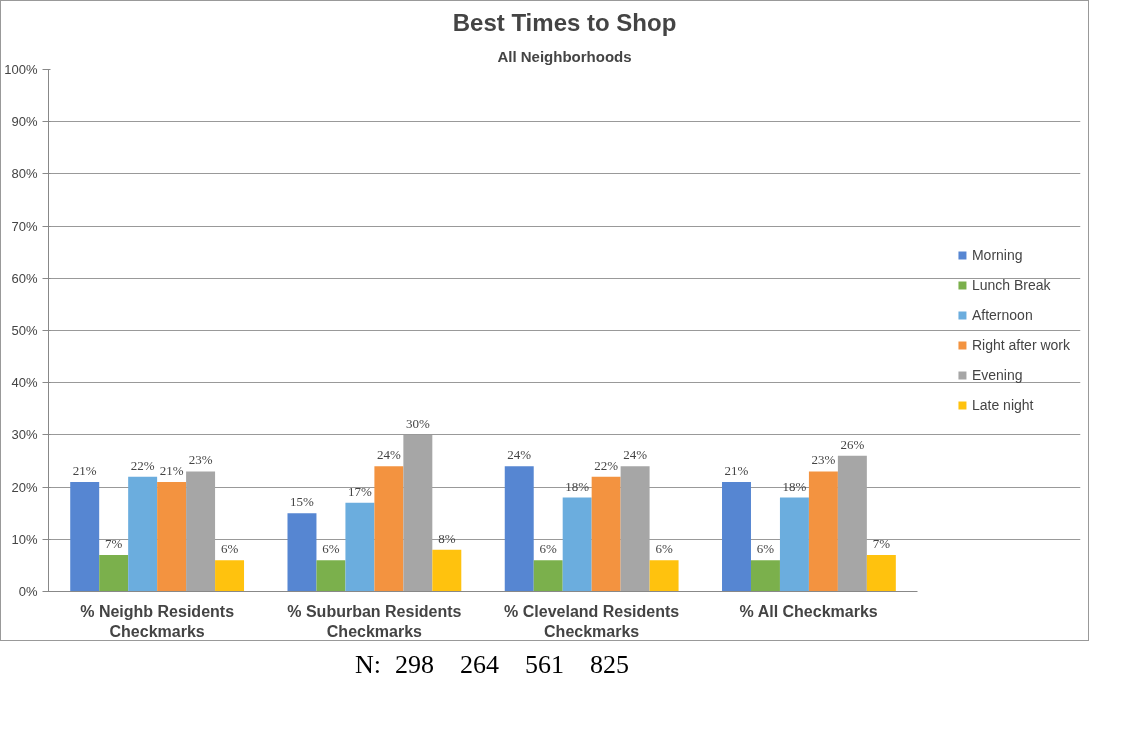 This screenshot has height=740, width=1122. Describe the element at coordinates (997, 255) in the screenshot. I see `legend-label: Morning` at that location.